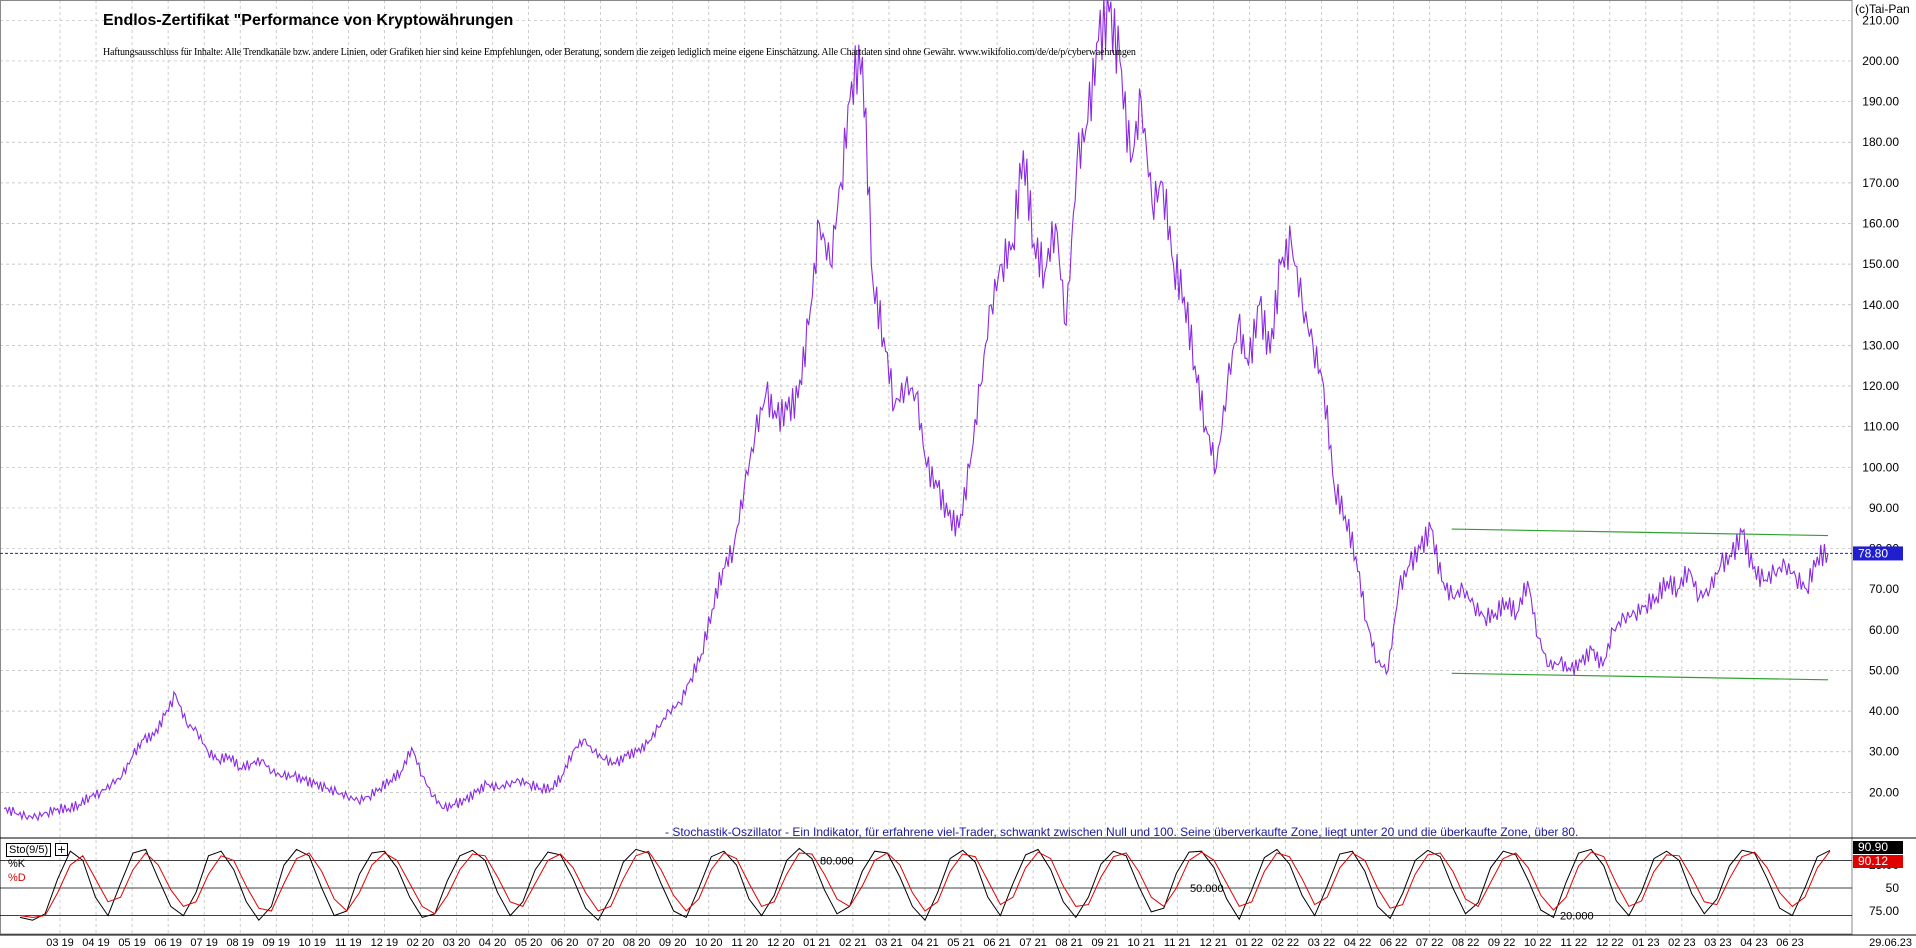 This screenshot has width=1916, height=948. Describe the element at coordinates (853, 942) in the screenshot. I see `x-tick-label: 02 21` at that location.